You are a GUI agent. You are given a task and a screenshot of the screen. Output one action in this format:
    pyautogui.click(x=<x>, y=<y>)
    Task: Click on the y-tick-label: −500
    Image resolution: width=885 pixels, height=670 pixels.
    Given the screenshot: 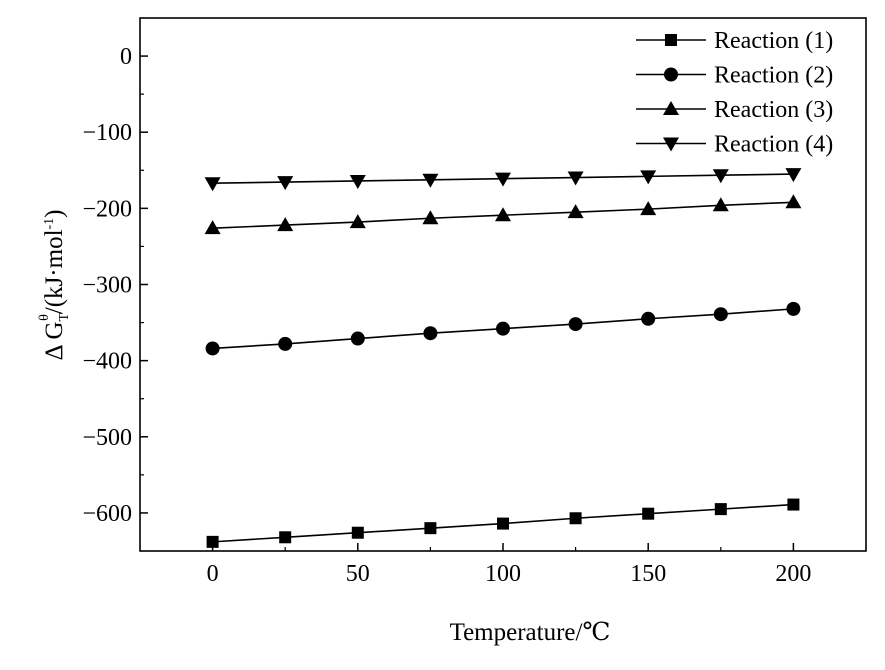 What is the action you would take?
    pyautogui.click(x=107, y=438)
    